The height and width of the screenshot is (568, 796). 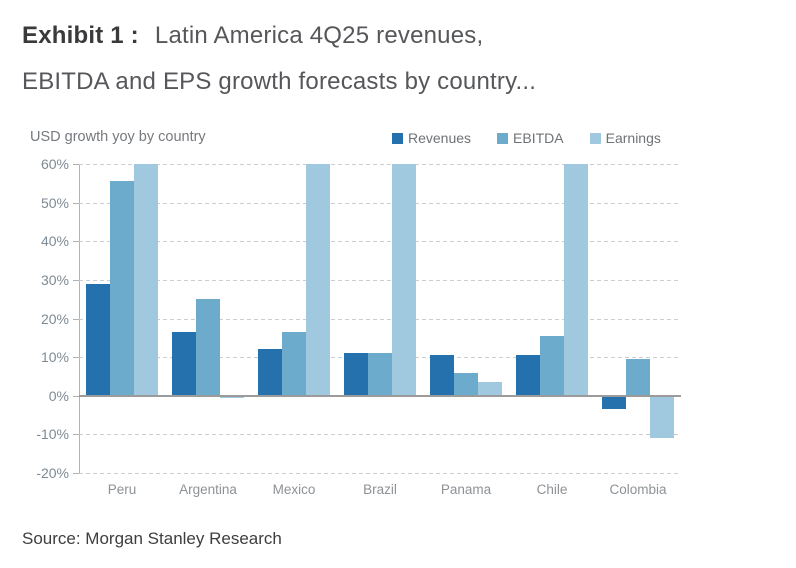 I want to click on legend-swatch-ebitda, so click(x=503, y=138).